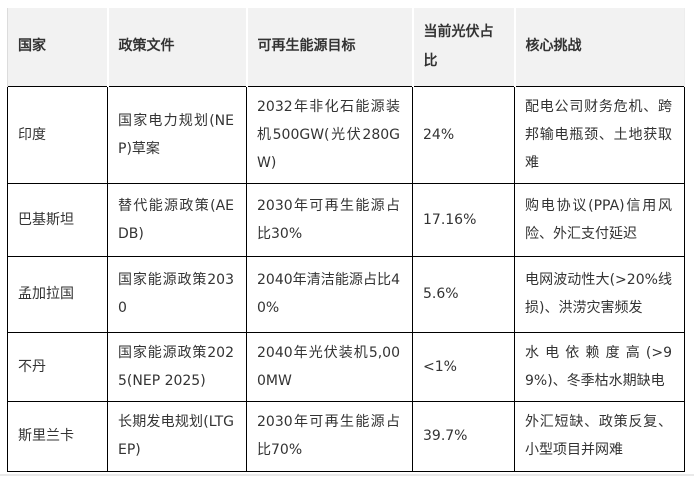 The height and width of the screenshot is (480, 694). I want to click on cell-policy: 国家能源政策2025(NEP 2025), so click(177, 366).